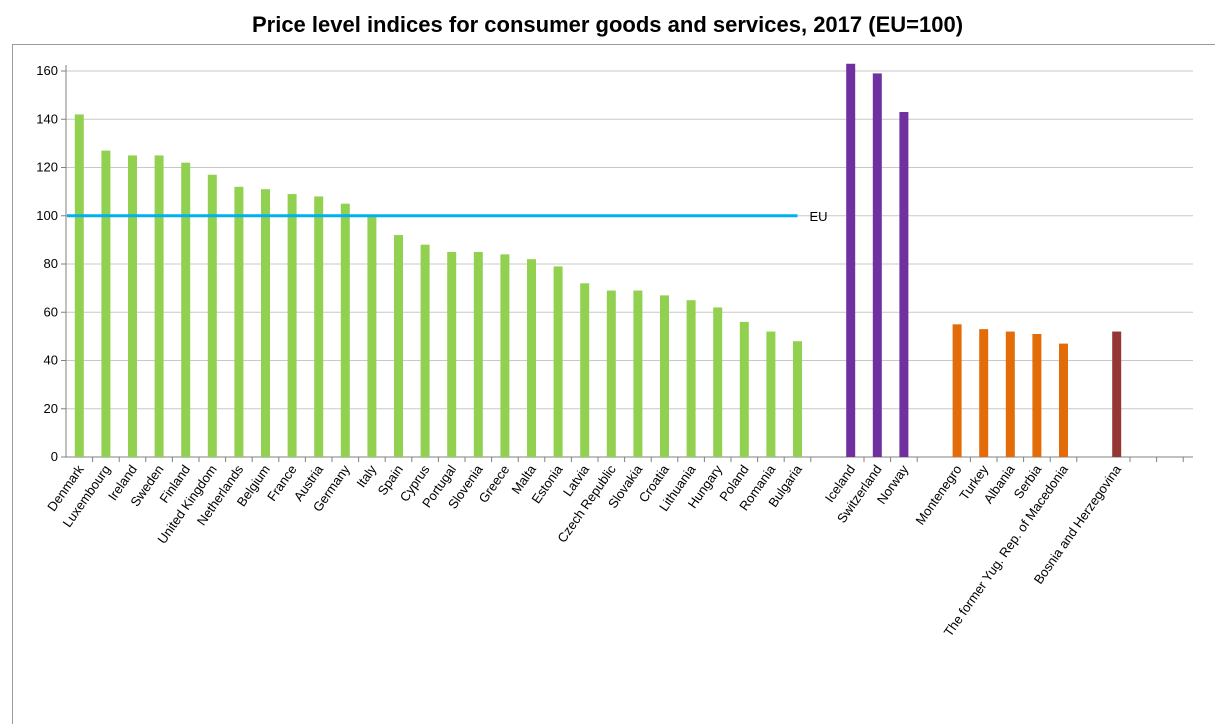 The height and width of the screenshot is (724, 1215). Describe the element at coordinates (819, 216) in the screenshot. I see `eu-reference-label: EU` at that location.